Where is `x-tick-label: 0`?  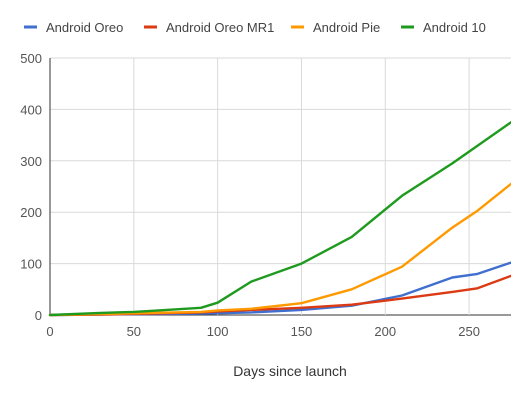 x-tick-label: 0 is located at coordinates (49, 331).